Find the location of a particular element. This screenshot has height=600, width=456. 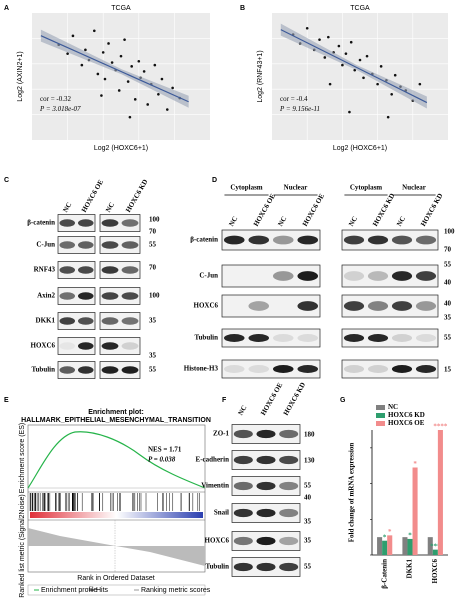

annotation: cor = -0.32 is located at coordinates (55, 99).